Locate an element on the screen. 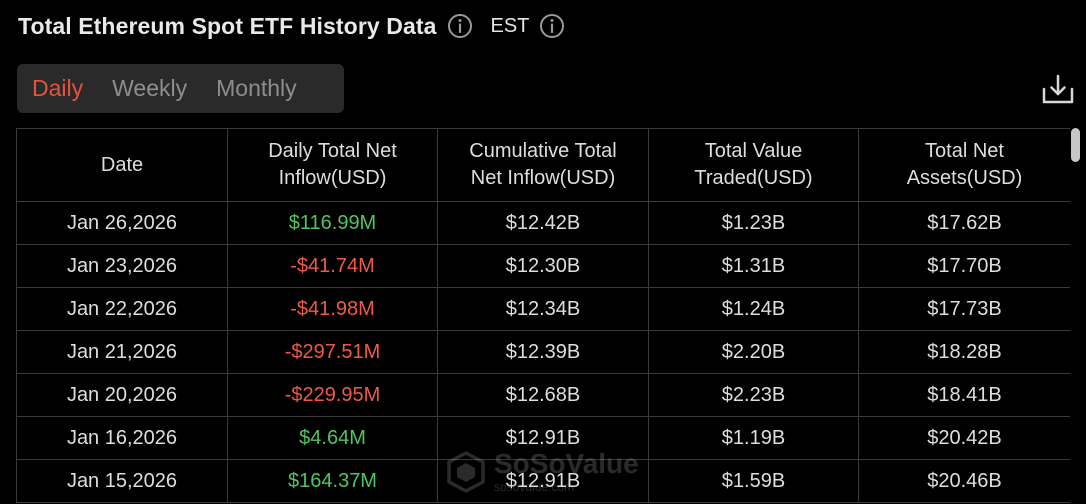  daily-net-inflow-cell: -$229.95M is located at coordinates (332, 395).